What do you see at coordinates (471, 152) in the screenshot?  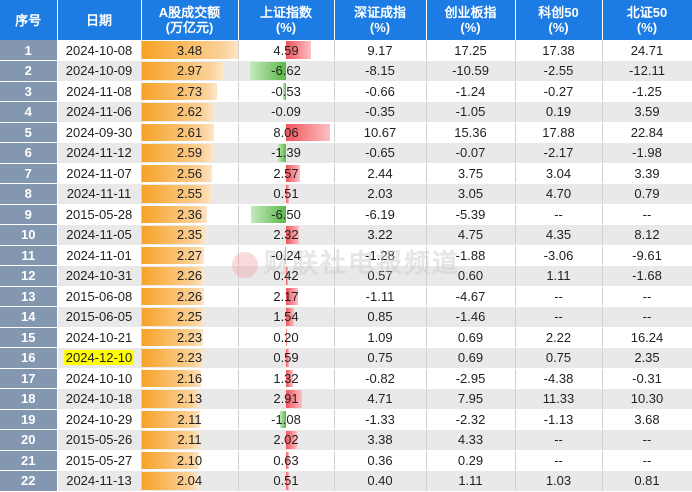 I see `cell-chinext-value: -0.07` at bounding box center [471, 152].